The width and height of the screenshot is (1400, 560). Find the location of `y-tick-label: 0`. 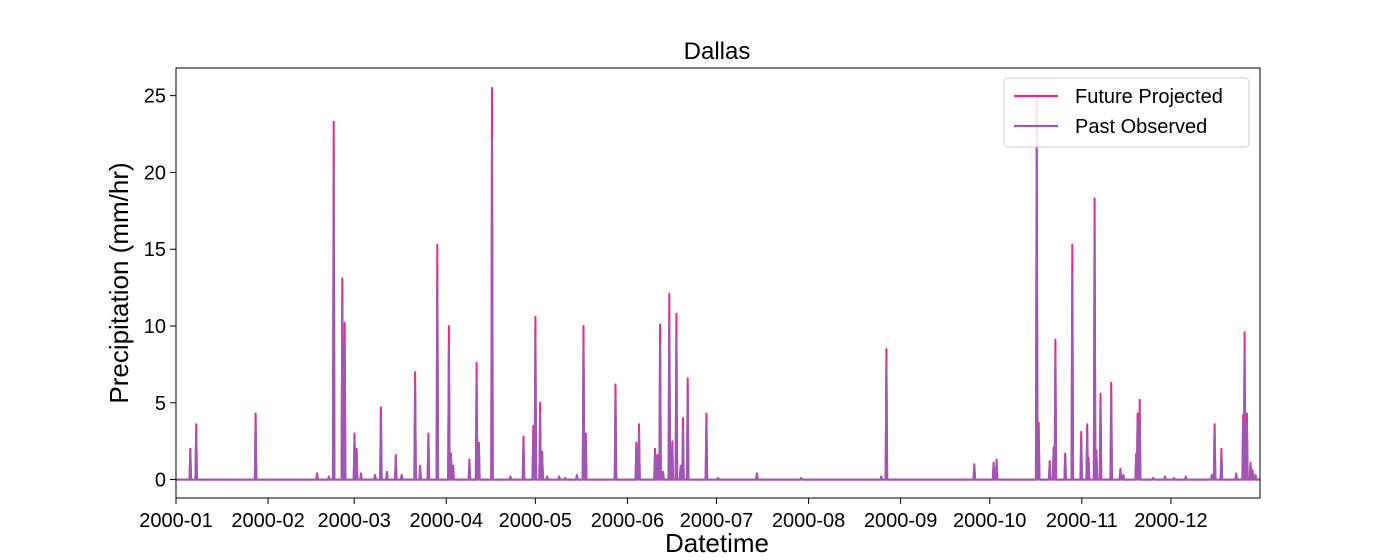

y-tick-label: 0 is located at coordinates (160, 481).